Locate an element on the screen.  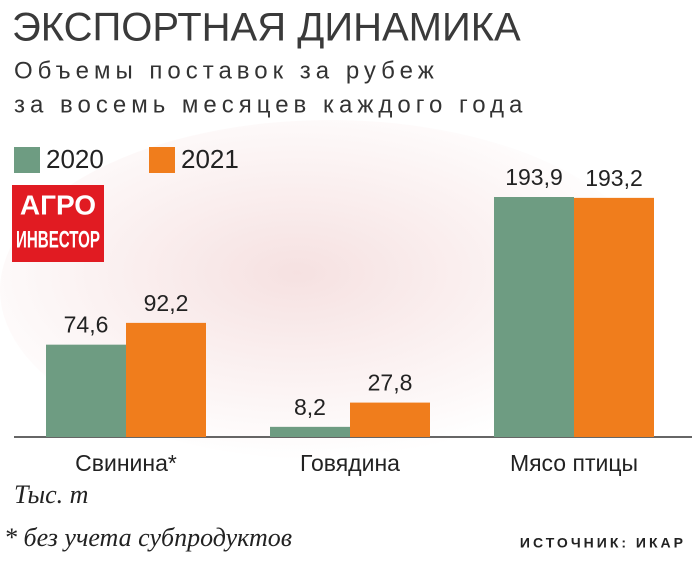
logo-text: АГРО is located at coordinates (58, 204).